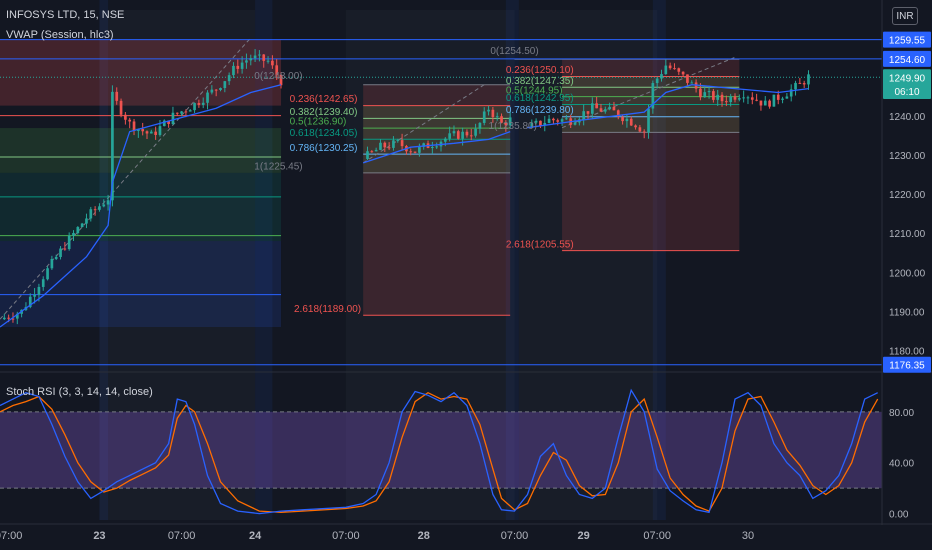 The image size is (932, 550). I want to click on price-tick-label: 1230.00, so click(907, 156).